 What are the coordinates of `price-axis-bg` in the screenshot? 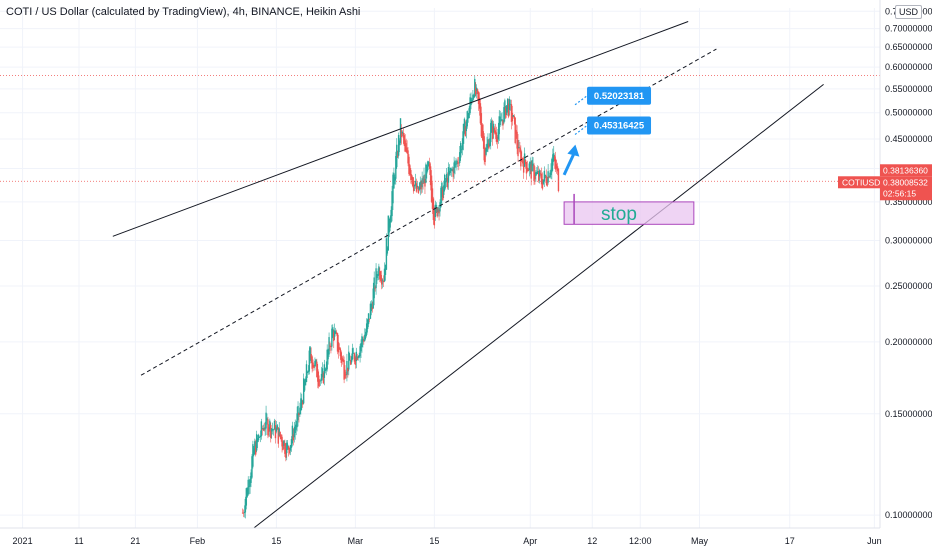 It's located at (906, 275).